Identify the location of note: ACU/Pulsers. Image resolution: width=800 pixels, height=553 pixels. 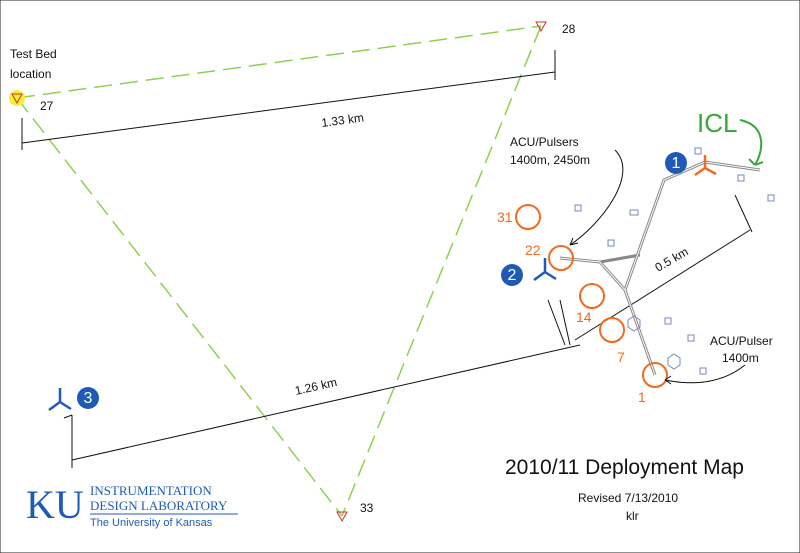
(544, 142).